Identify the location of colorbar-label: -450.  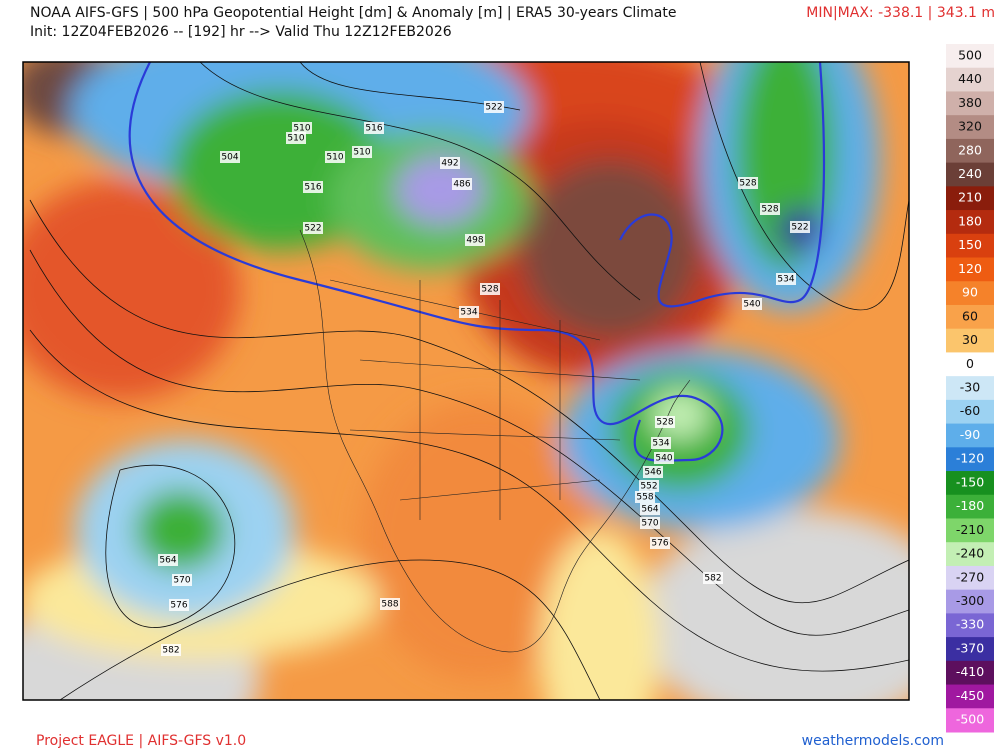
(970, 695).